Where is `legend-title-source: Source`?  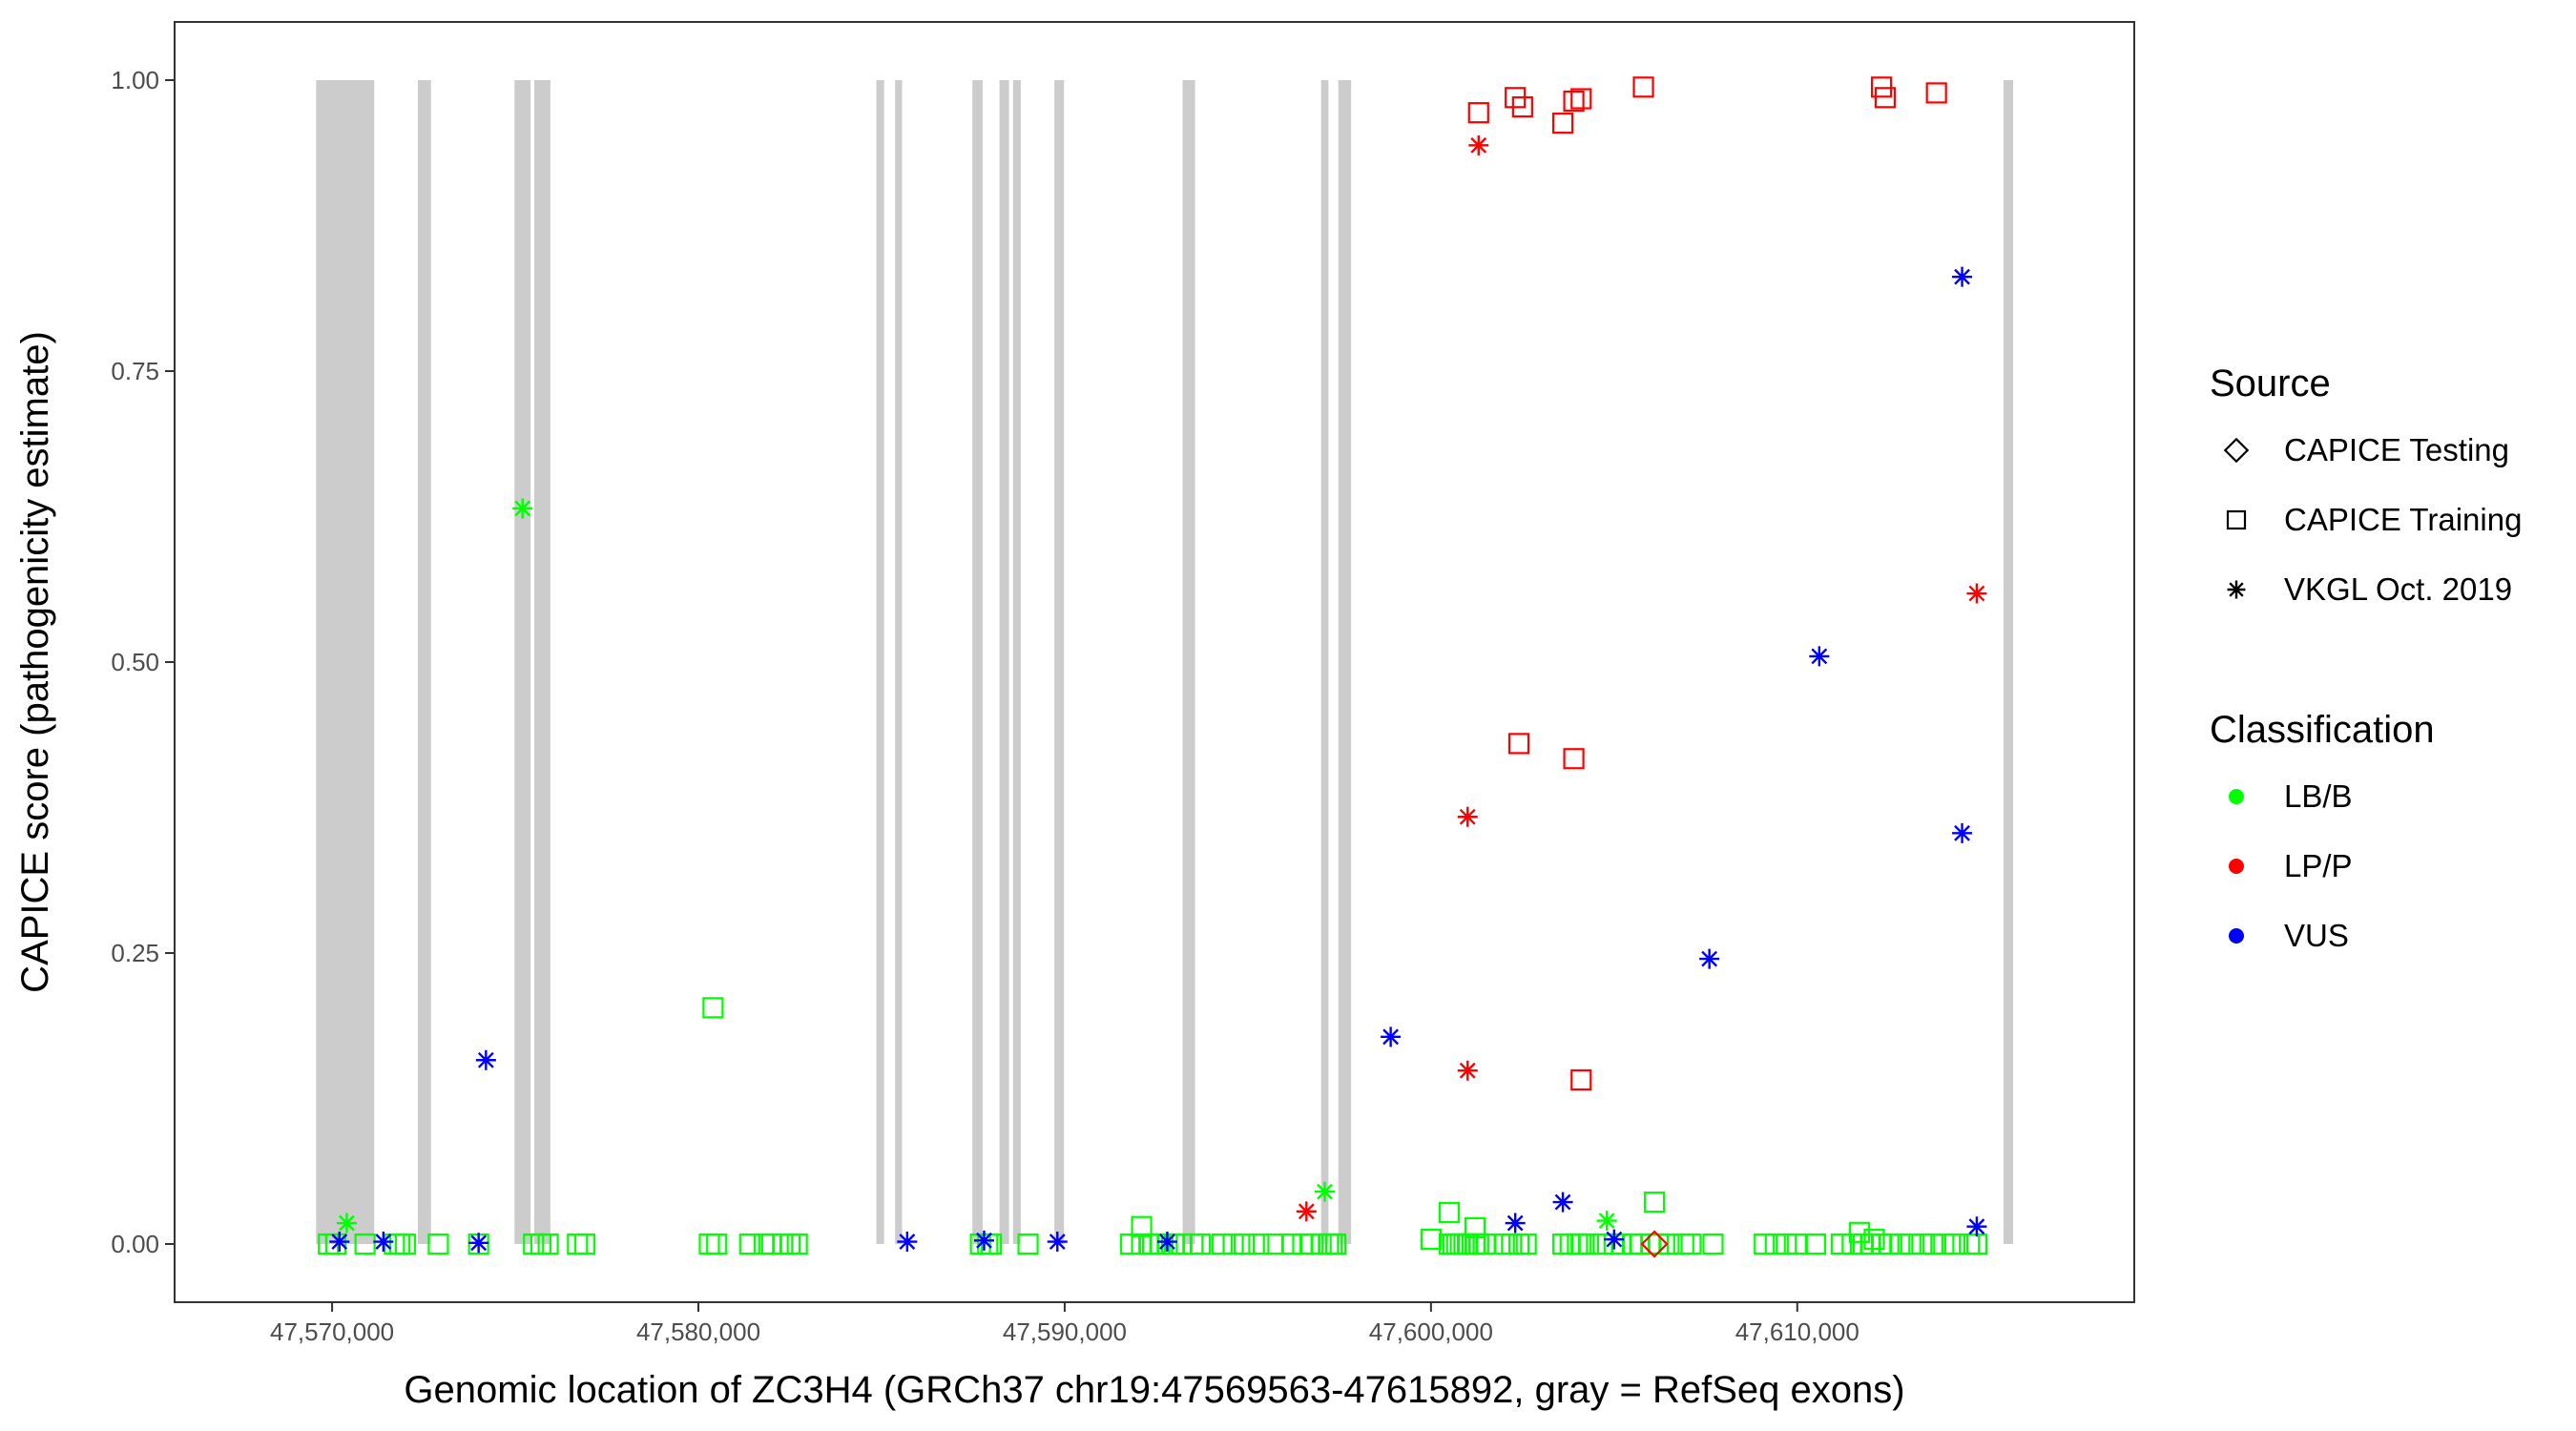
legend-title-source: Source is located at coordinates (2270, 383).